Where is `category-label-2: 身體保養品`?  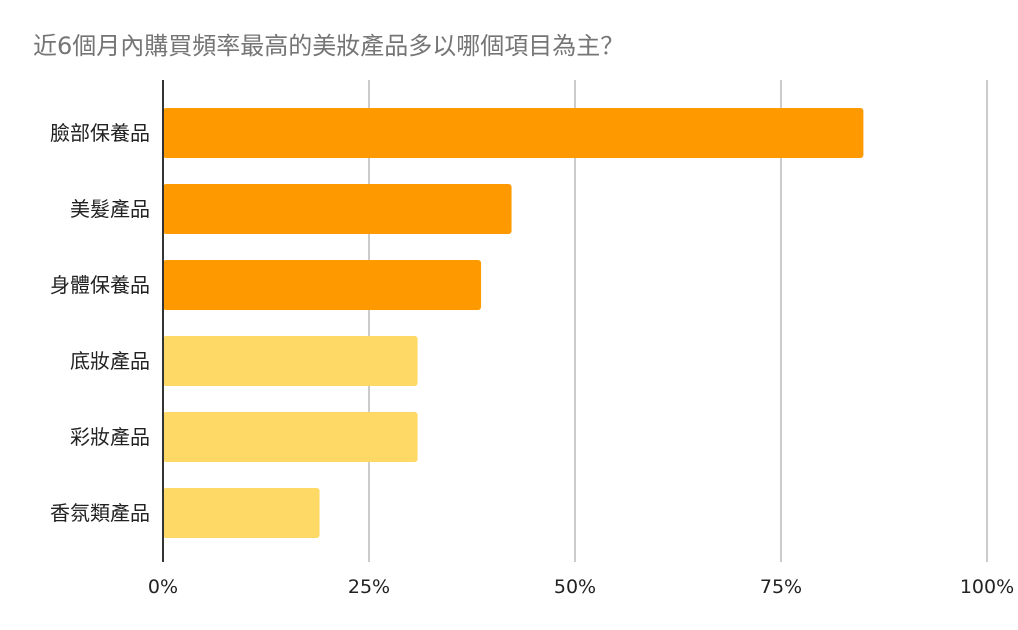
category-label-2: 身體保養品 is located at coordinates (100, 285).